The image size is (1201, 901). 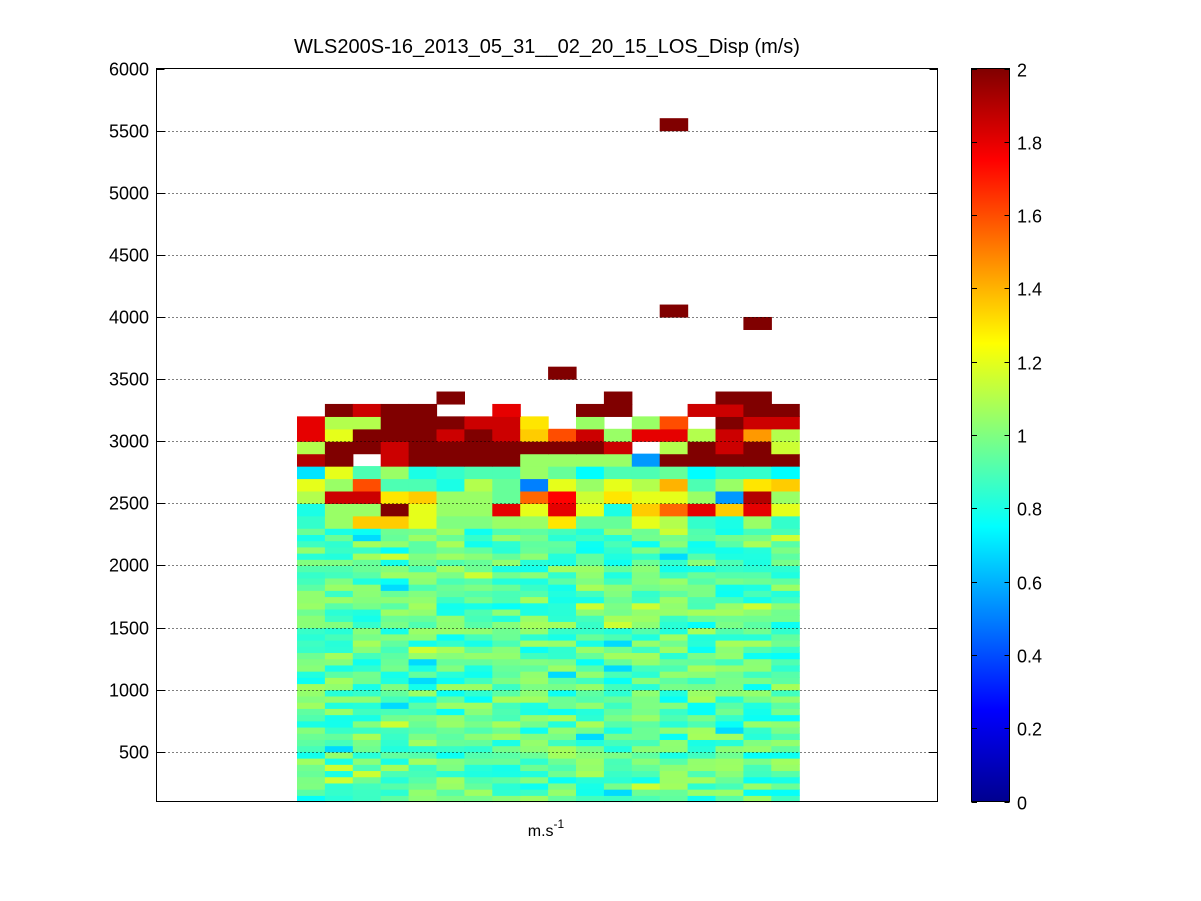 What do you see at coordinates (129, 504) in the screenshot?
I see `y-tick-label: 2500` at bounding box center [129, 504].